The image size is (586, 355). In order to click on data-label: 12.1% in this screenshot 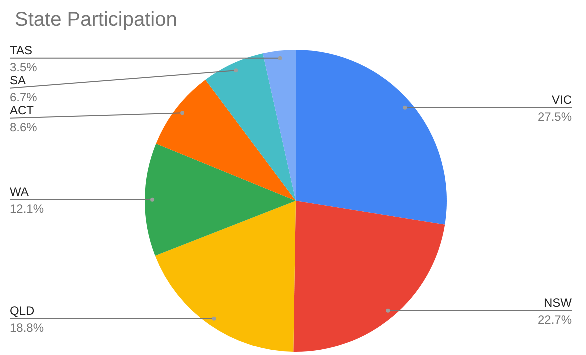, I will do `click(27, 209)`.